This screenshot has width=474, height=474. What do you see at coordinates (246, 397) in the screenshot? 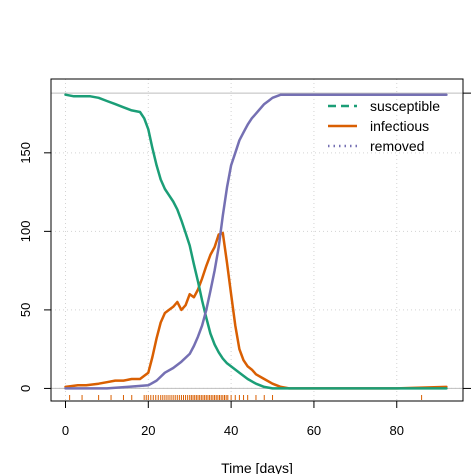
I see `rug-marks` at bounding box center [246, 397].